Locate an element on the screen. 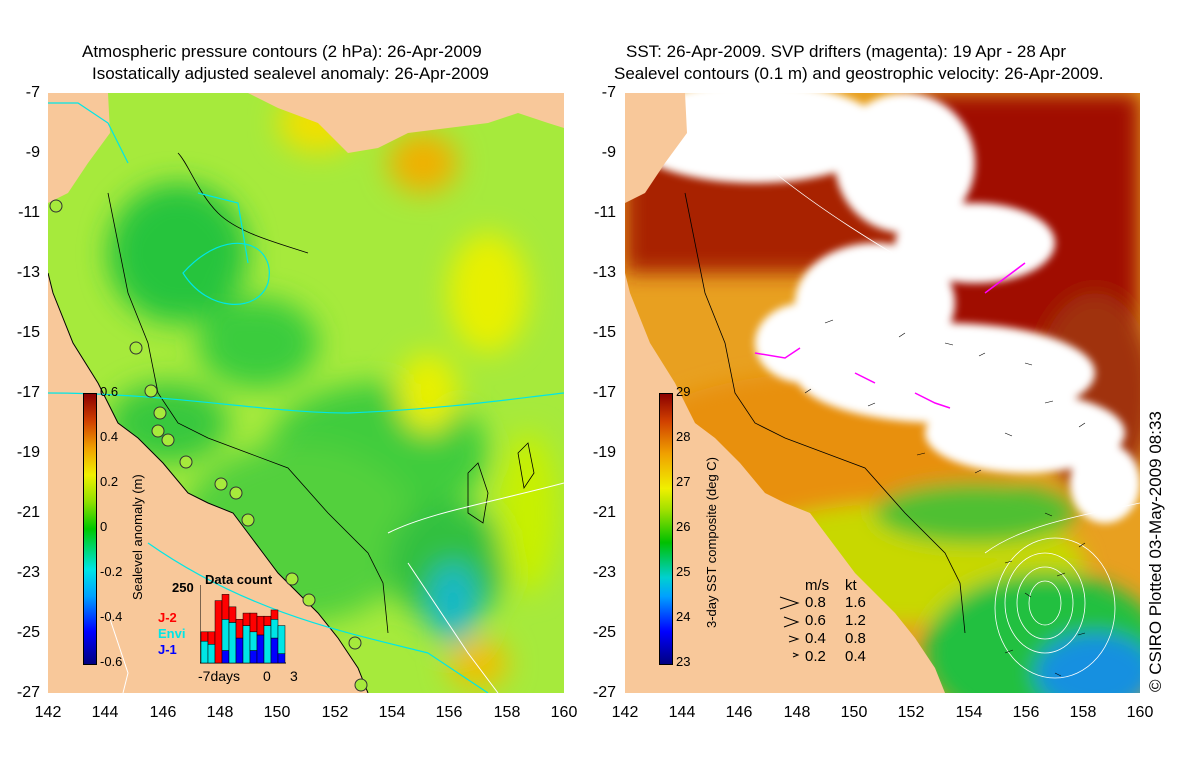 The width and height of the screenshot is (1200, 780). lon-tick: 150 is located at coordinates (277, 712).